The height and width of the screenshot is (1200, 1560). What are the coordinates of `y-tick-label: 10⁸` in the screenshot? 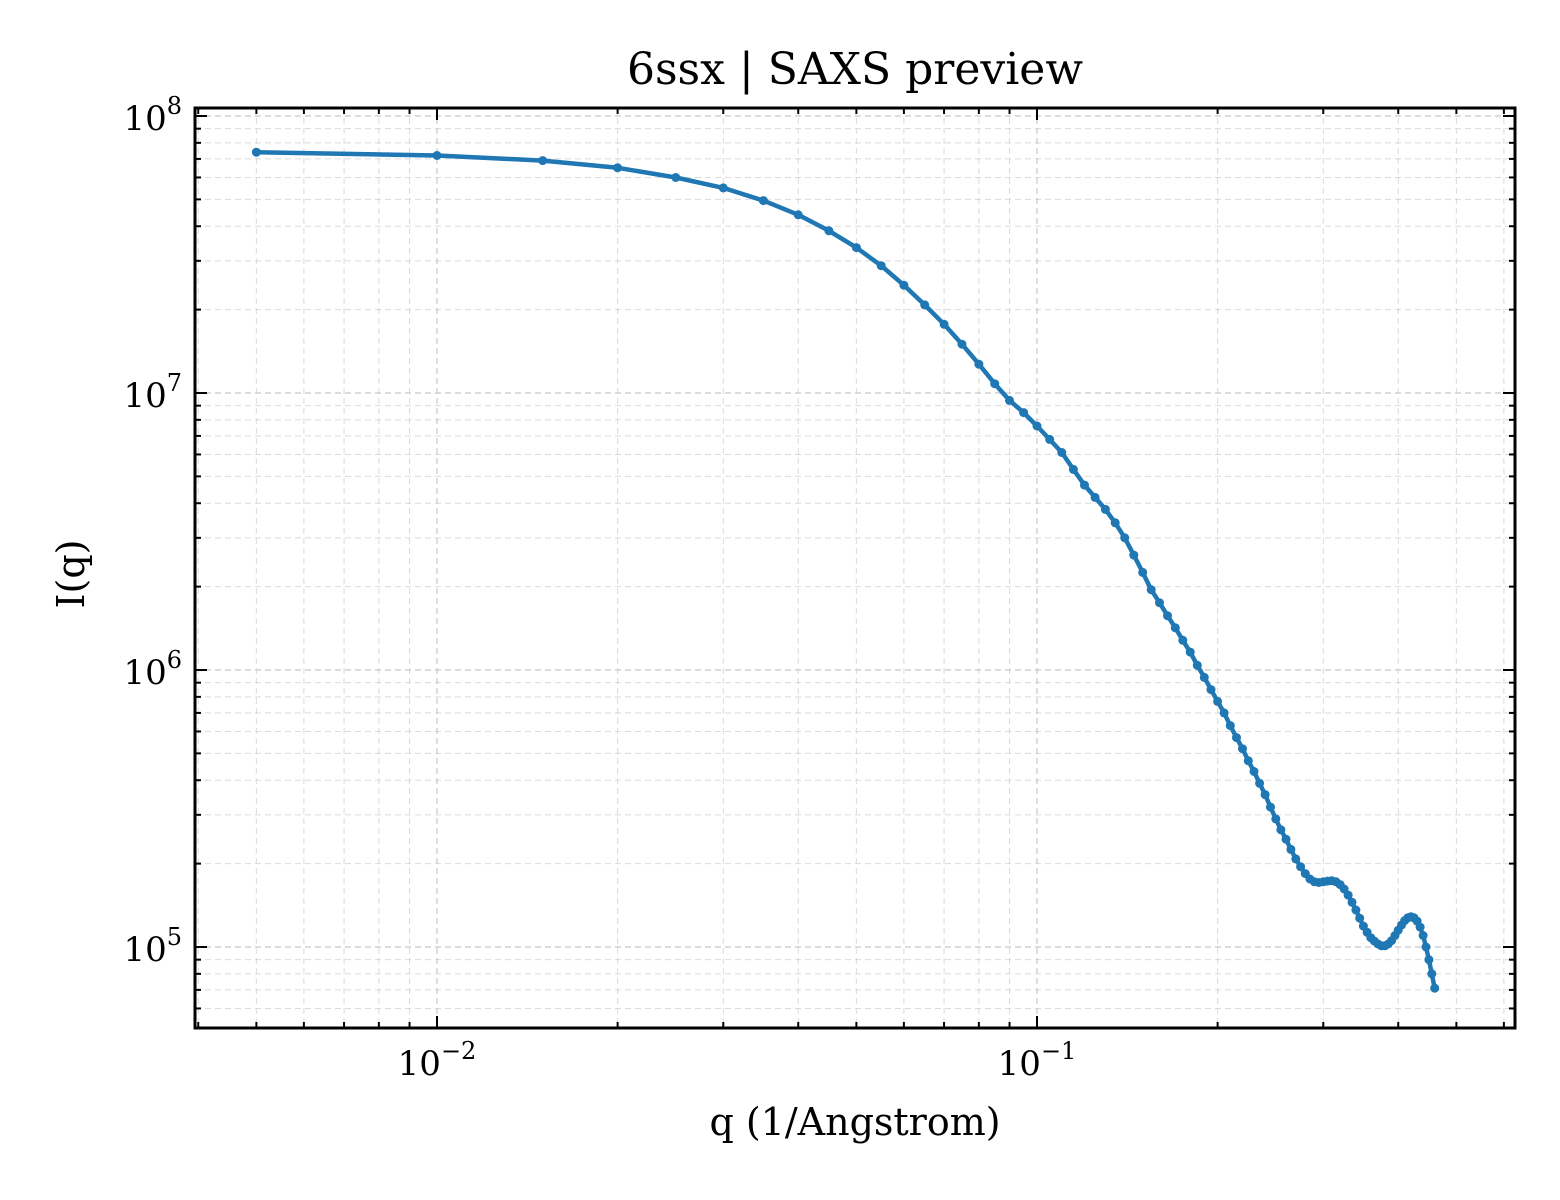 It's located at (152, 115).